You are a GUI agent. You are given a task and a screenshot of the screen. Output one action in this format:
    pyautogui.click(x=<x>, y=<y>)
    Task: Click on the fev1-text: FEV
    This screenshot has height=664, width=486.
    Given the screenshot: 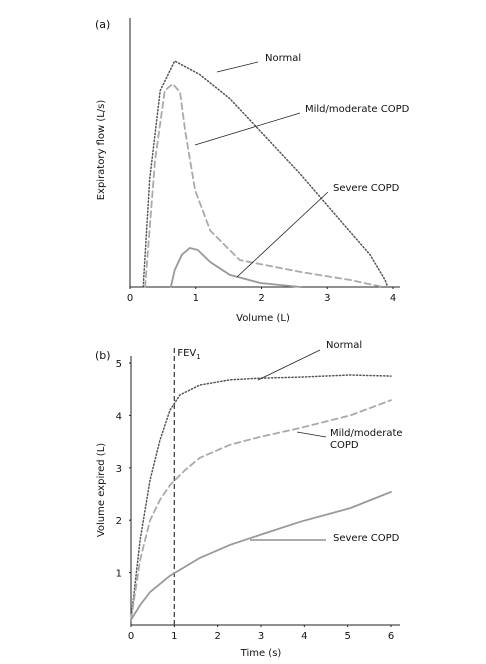 What is the action you would take?
    pyautogui.click(x=186, y=353)
    